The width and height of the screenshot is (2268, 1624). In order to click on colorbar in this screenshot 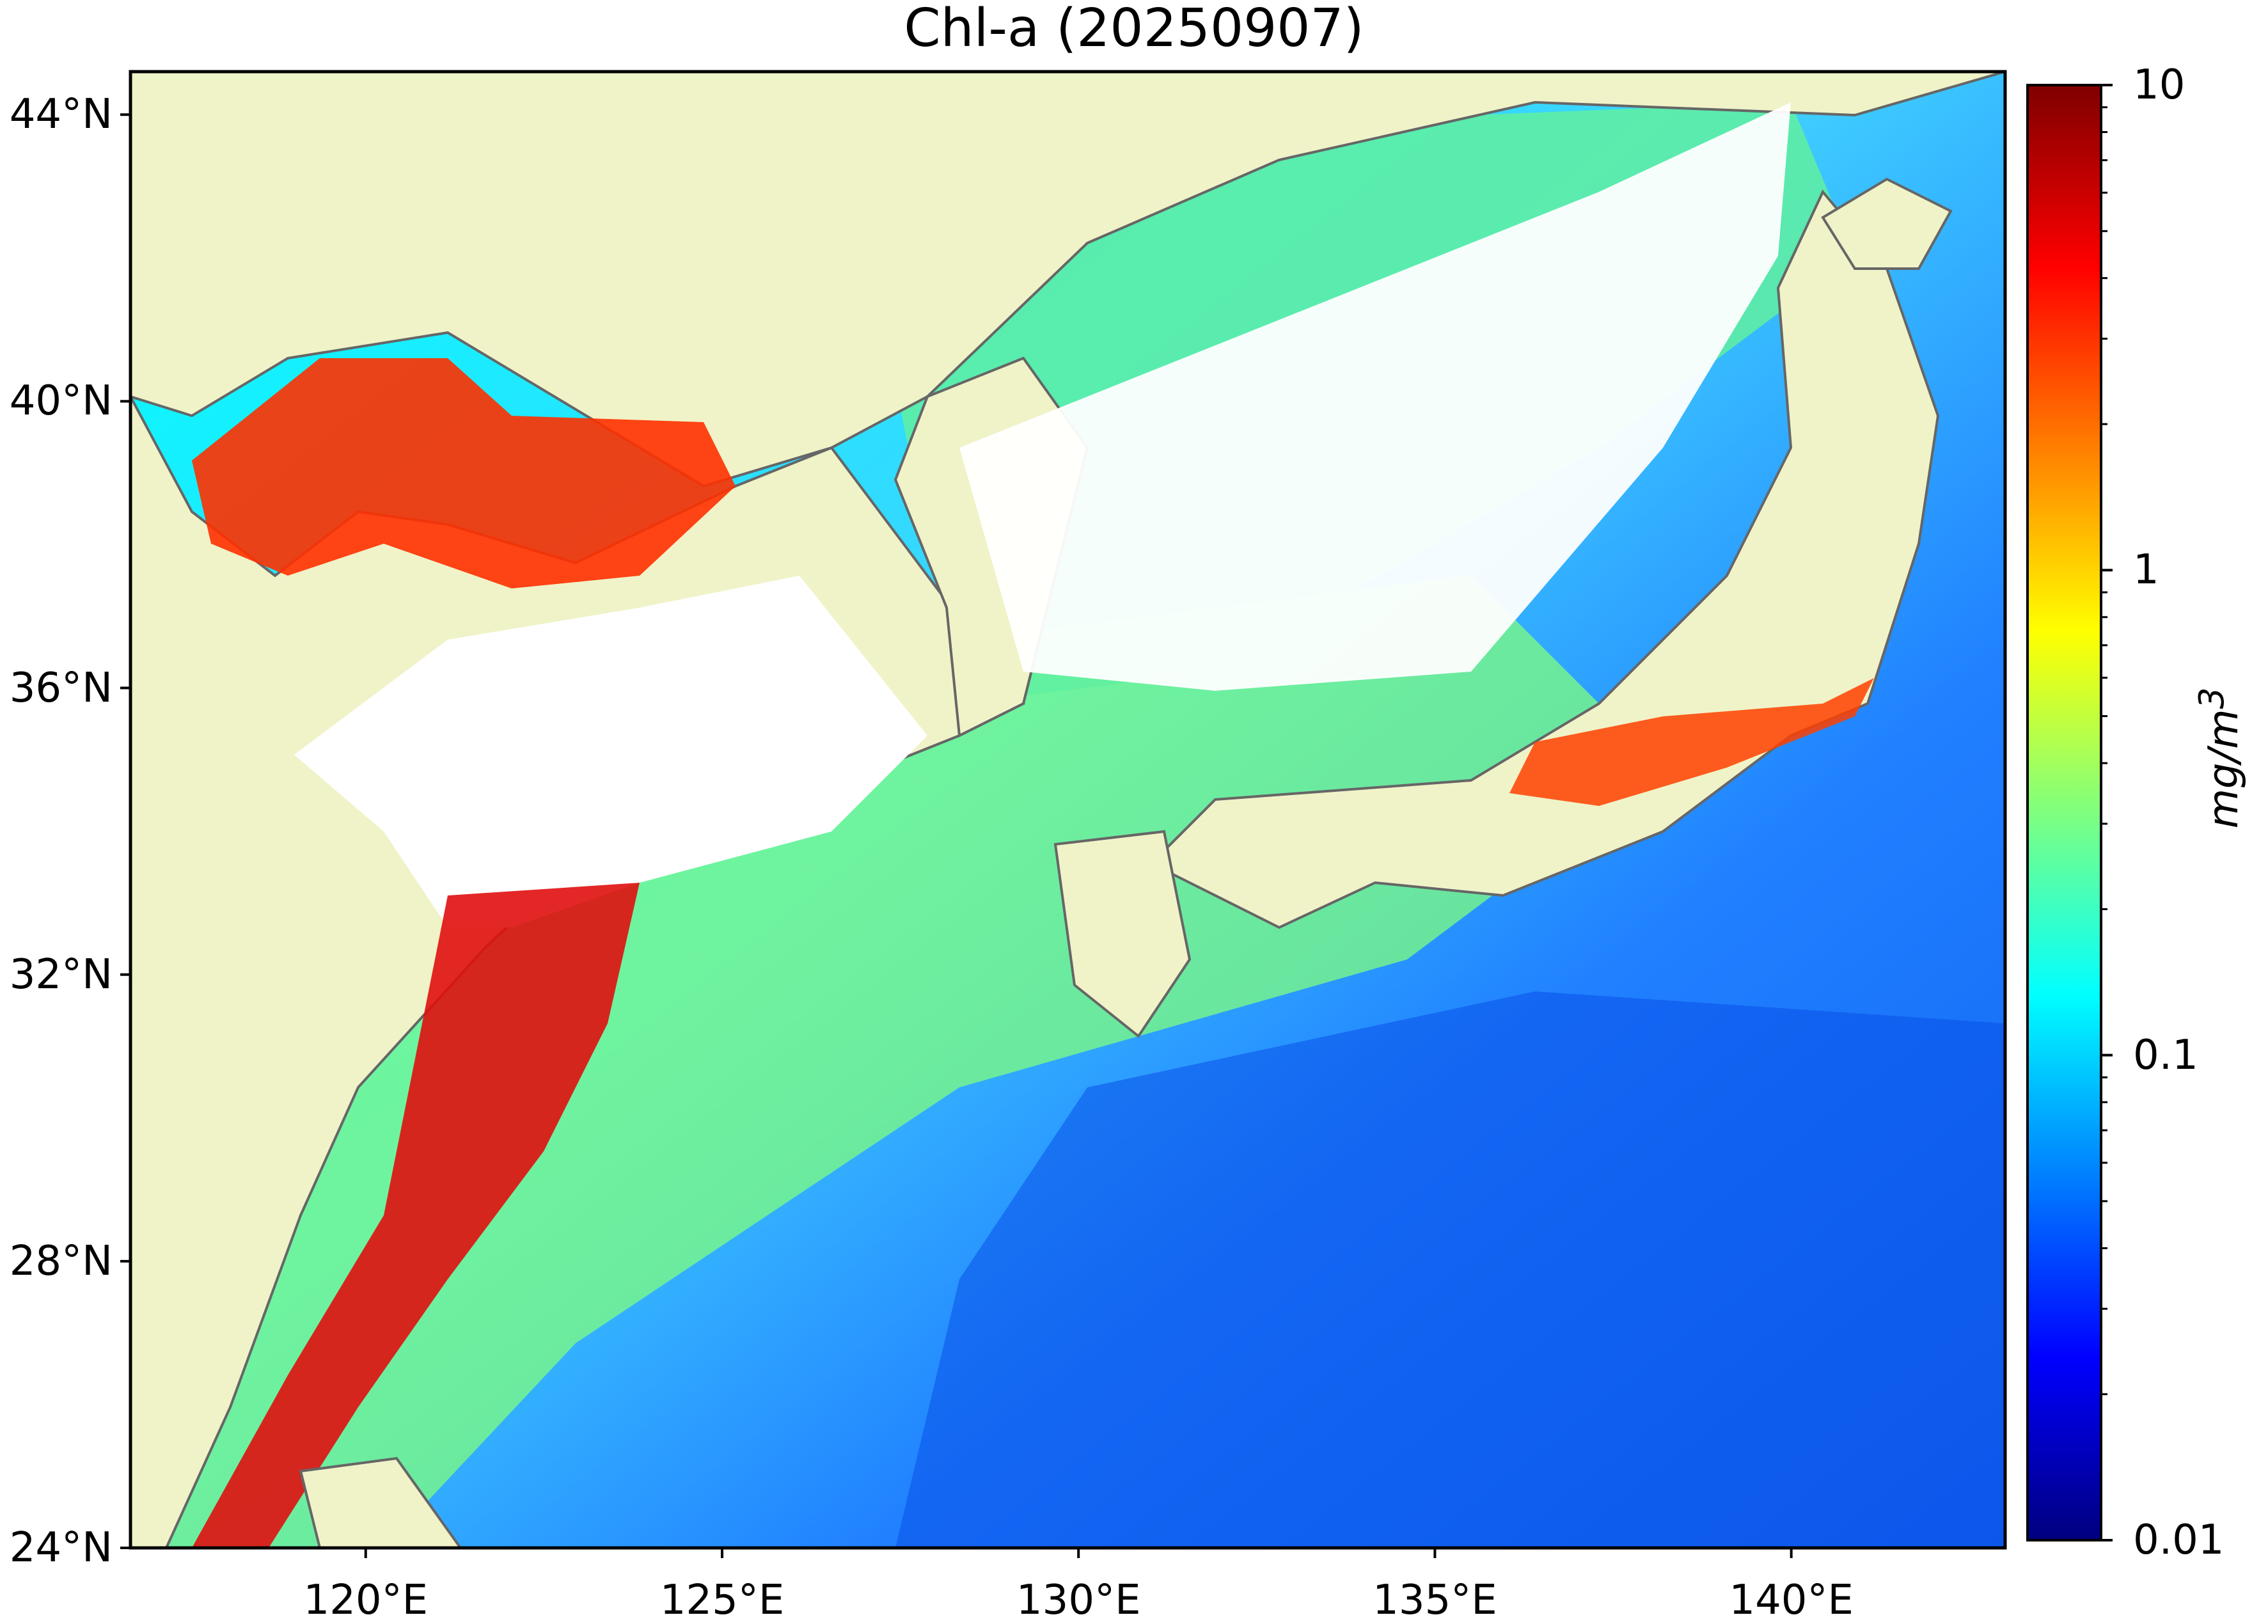, I will do `click(2064, 812)`.